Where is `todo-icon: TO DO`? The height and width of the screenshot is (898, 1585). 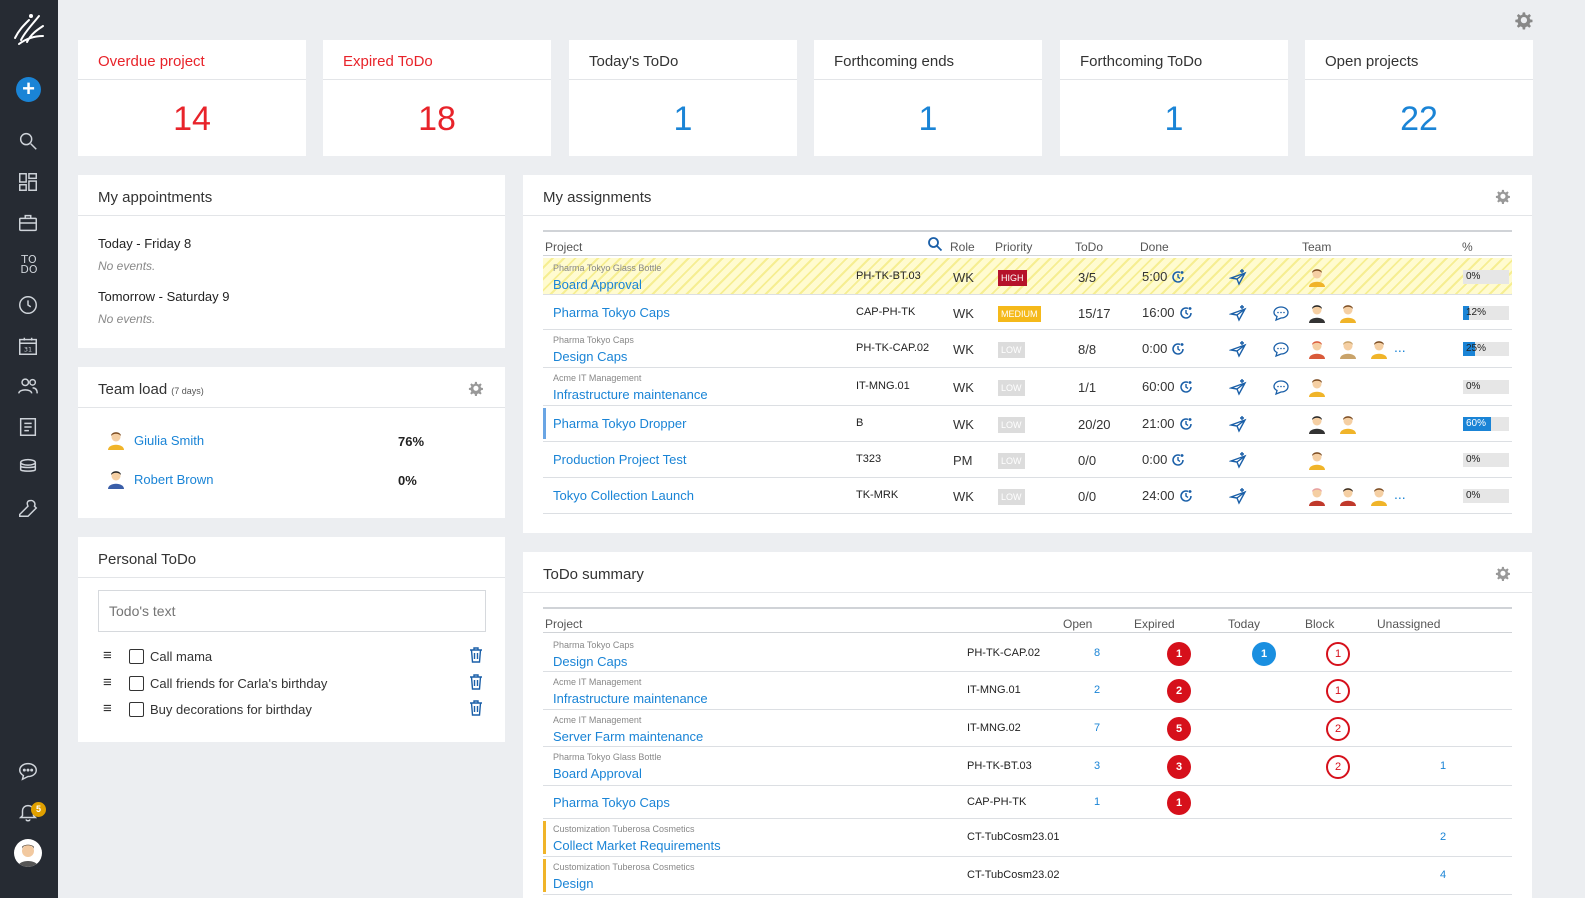 todo-icon: TO DO is located at coordinates (29, 264).